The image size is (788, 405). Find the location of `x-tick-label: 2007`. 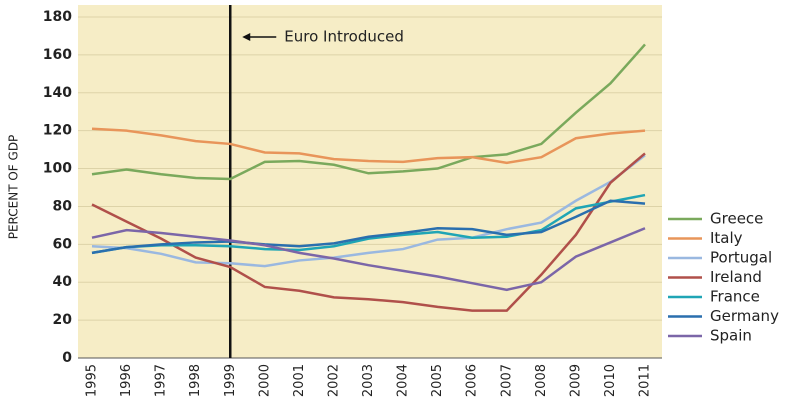

x-tick-label: 2007 is located at coordinates (506, 380).